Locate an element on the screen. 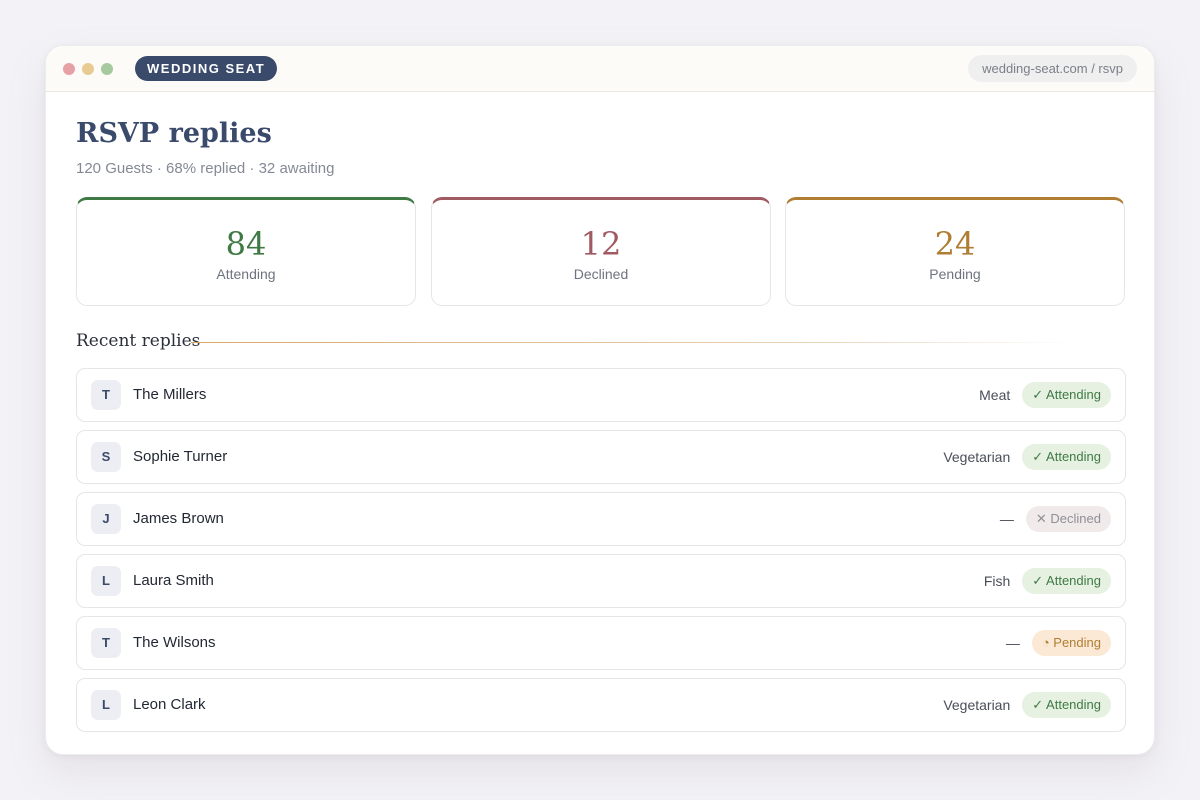 The height and width of the screenshot is (800, 1200). guest-name: The Millers is located at coordinates (170, 394).